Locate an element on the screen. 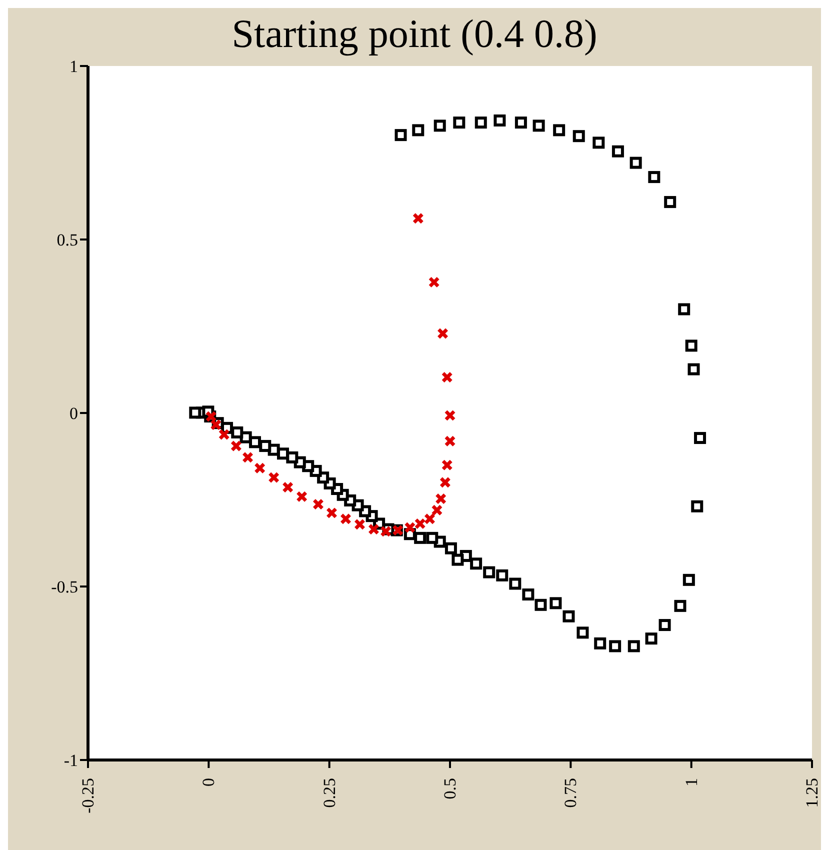 This screenshot has width=829, height=850. y-tick-label: -0.5 is located at coordinates (64, 587).